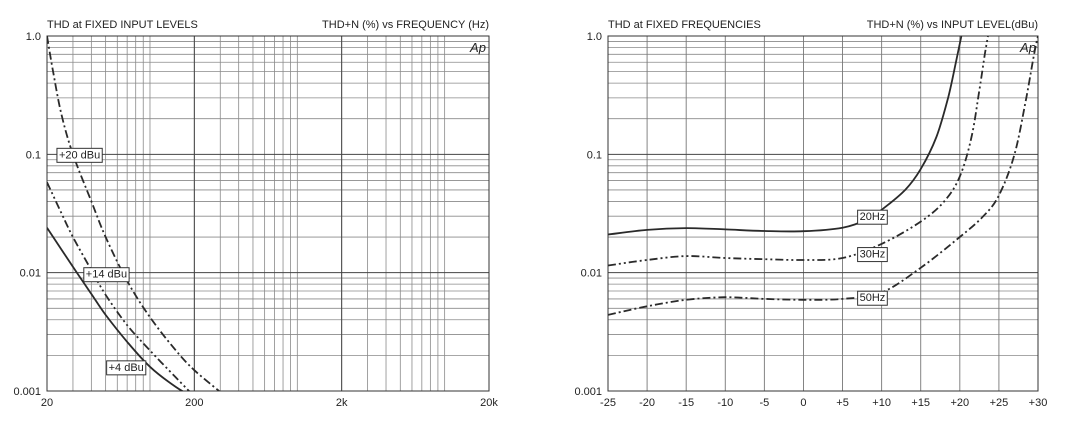 This screenshot has height=424, width=1072. I want to click on x-tick-label: +30, so click(1038, 403).